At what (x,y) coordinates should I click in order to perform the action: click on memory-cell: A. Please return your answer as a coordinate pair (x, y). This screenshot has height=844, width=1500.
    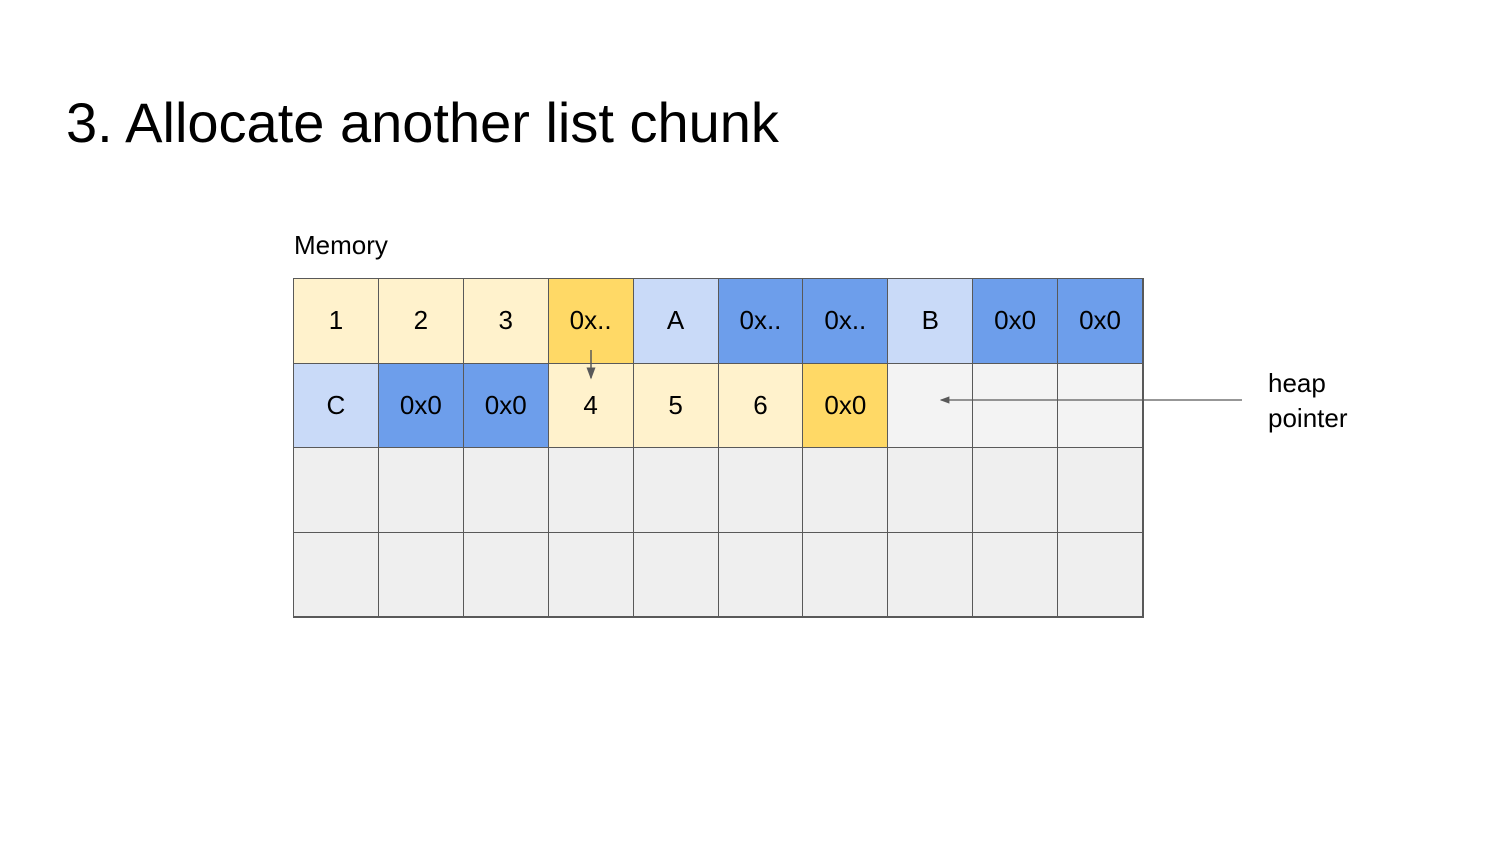
    Looking at the image, I should click on (675, 321).